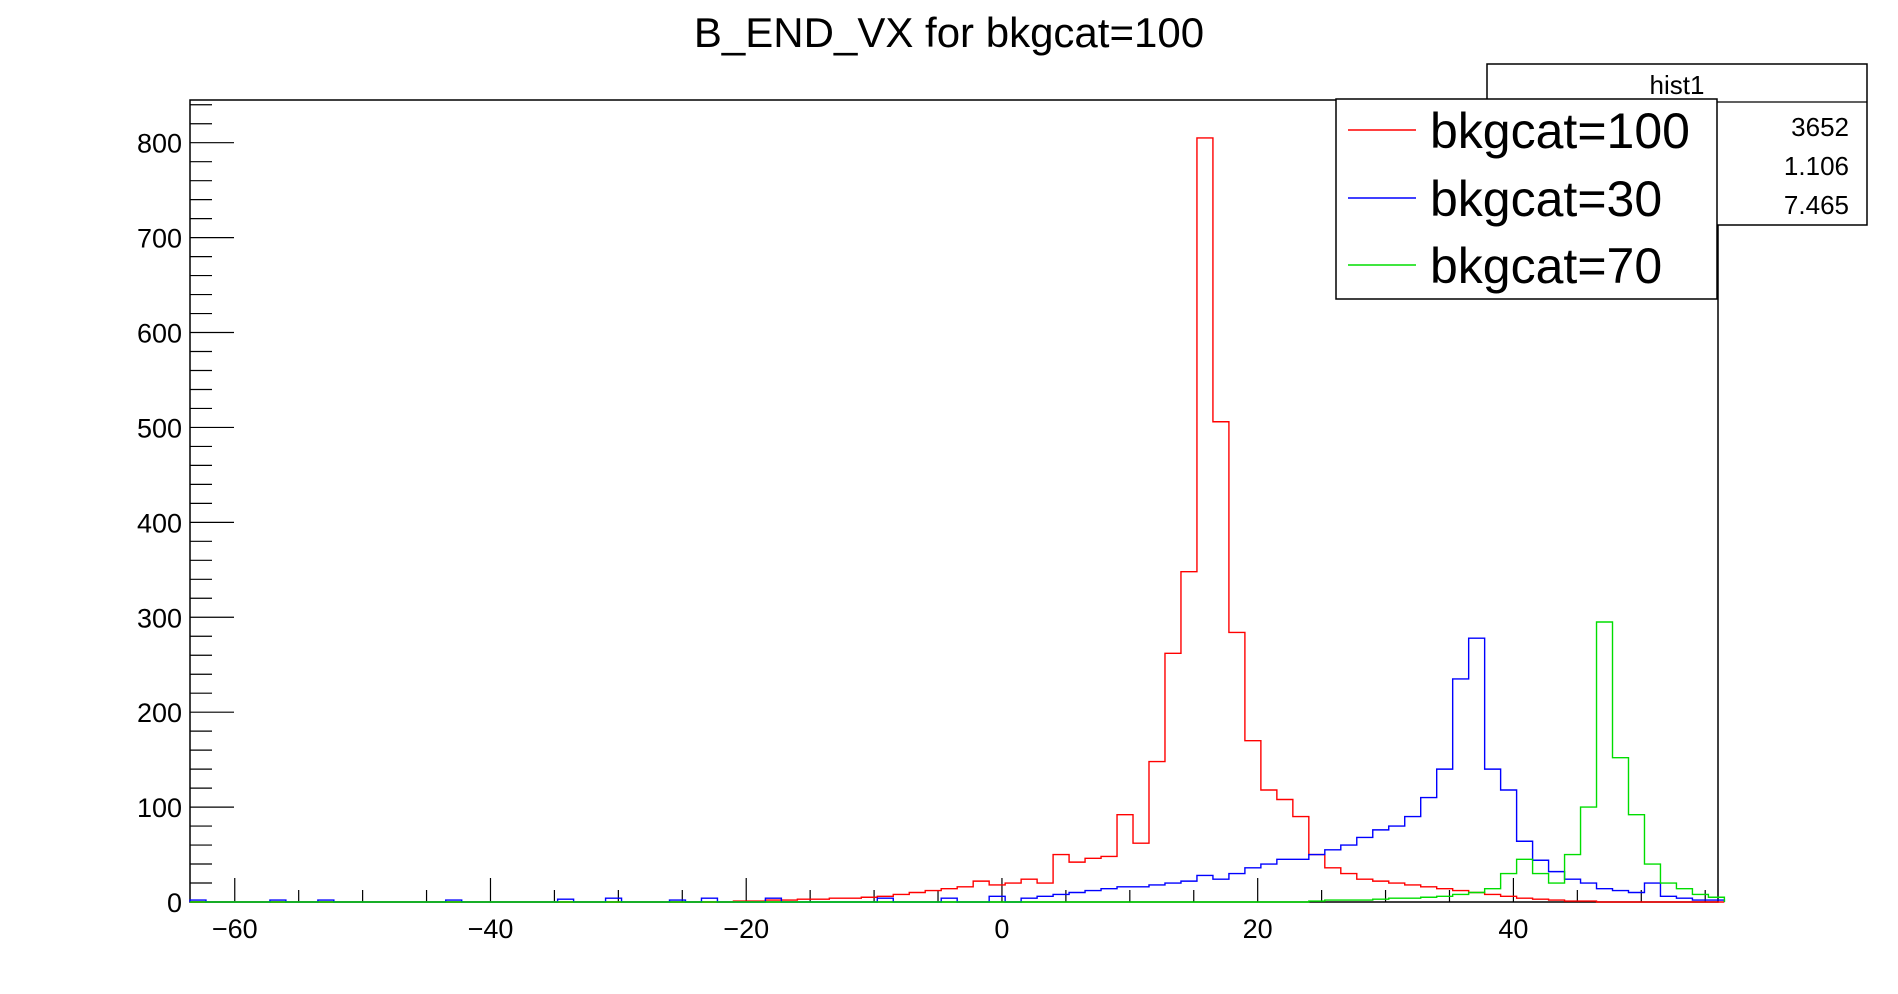  Describe the element at coordinates (235, 929) in the screenshot. I see `x-tick-label: −60` at that location.